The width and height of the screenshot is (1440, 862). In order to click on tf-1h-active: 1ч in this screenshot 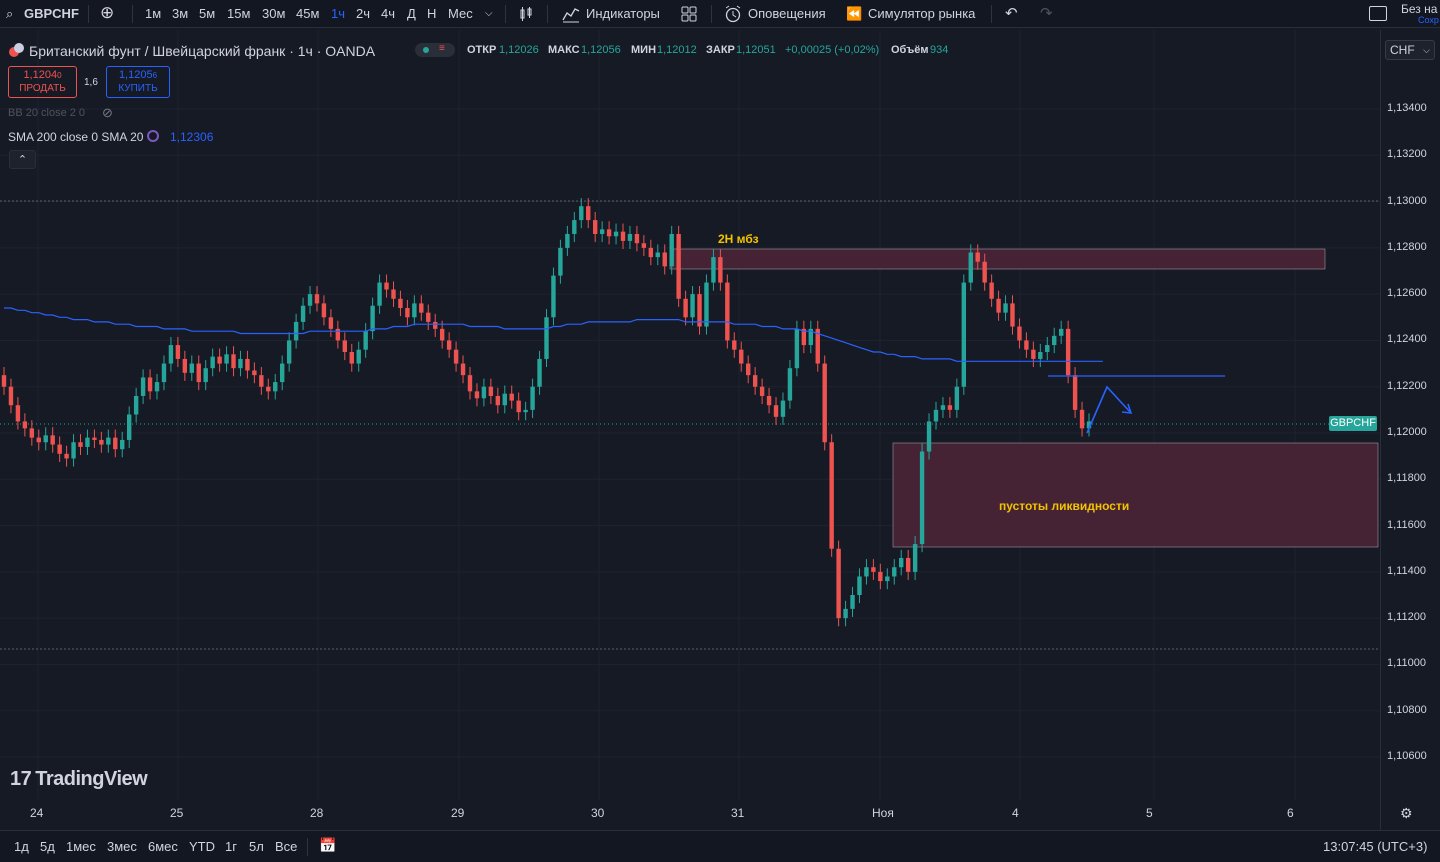, I will do `click(338, 13)`.